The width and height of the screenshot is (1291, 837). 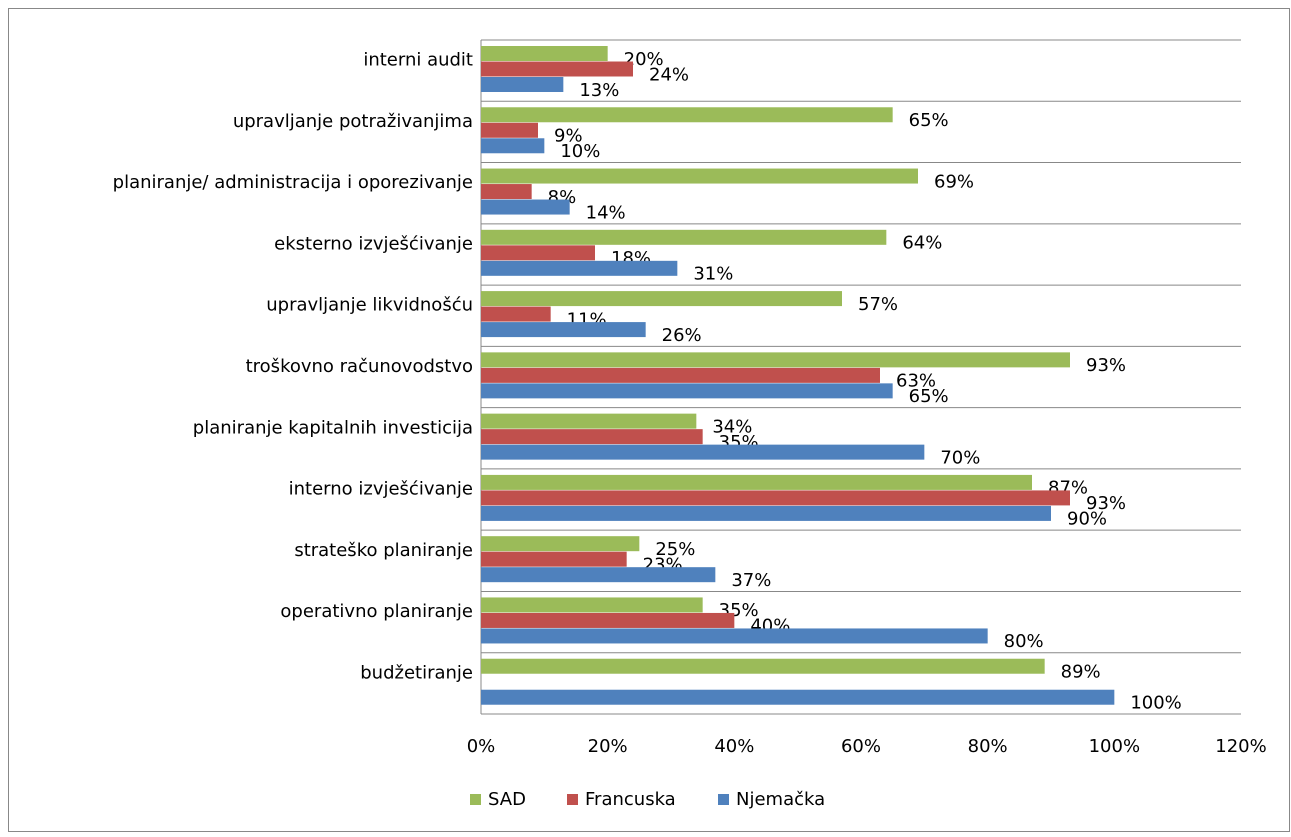 What do you see at coordinates (669, 74) in the screenshot?
I see `value-label: 24%` at bounding box center [669, 74].